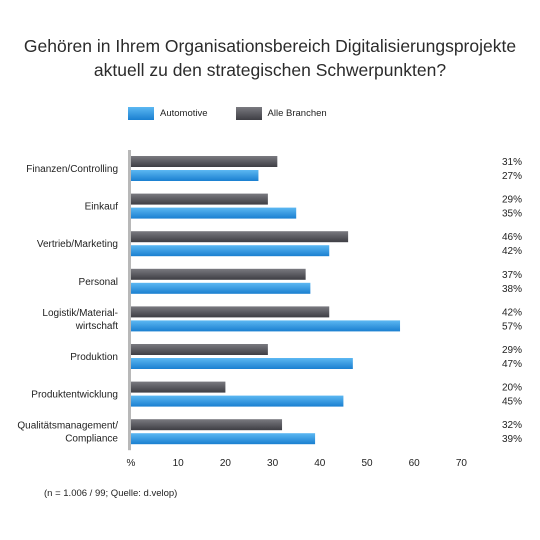  What do you see at coordinates (512, 326) in the screenshot?
I see `data-label-automotive-logistik-material-wirtschaft: 57%` at bounding box center [512, 326].